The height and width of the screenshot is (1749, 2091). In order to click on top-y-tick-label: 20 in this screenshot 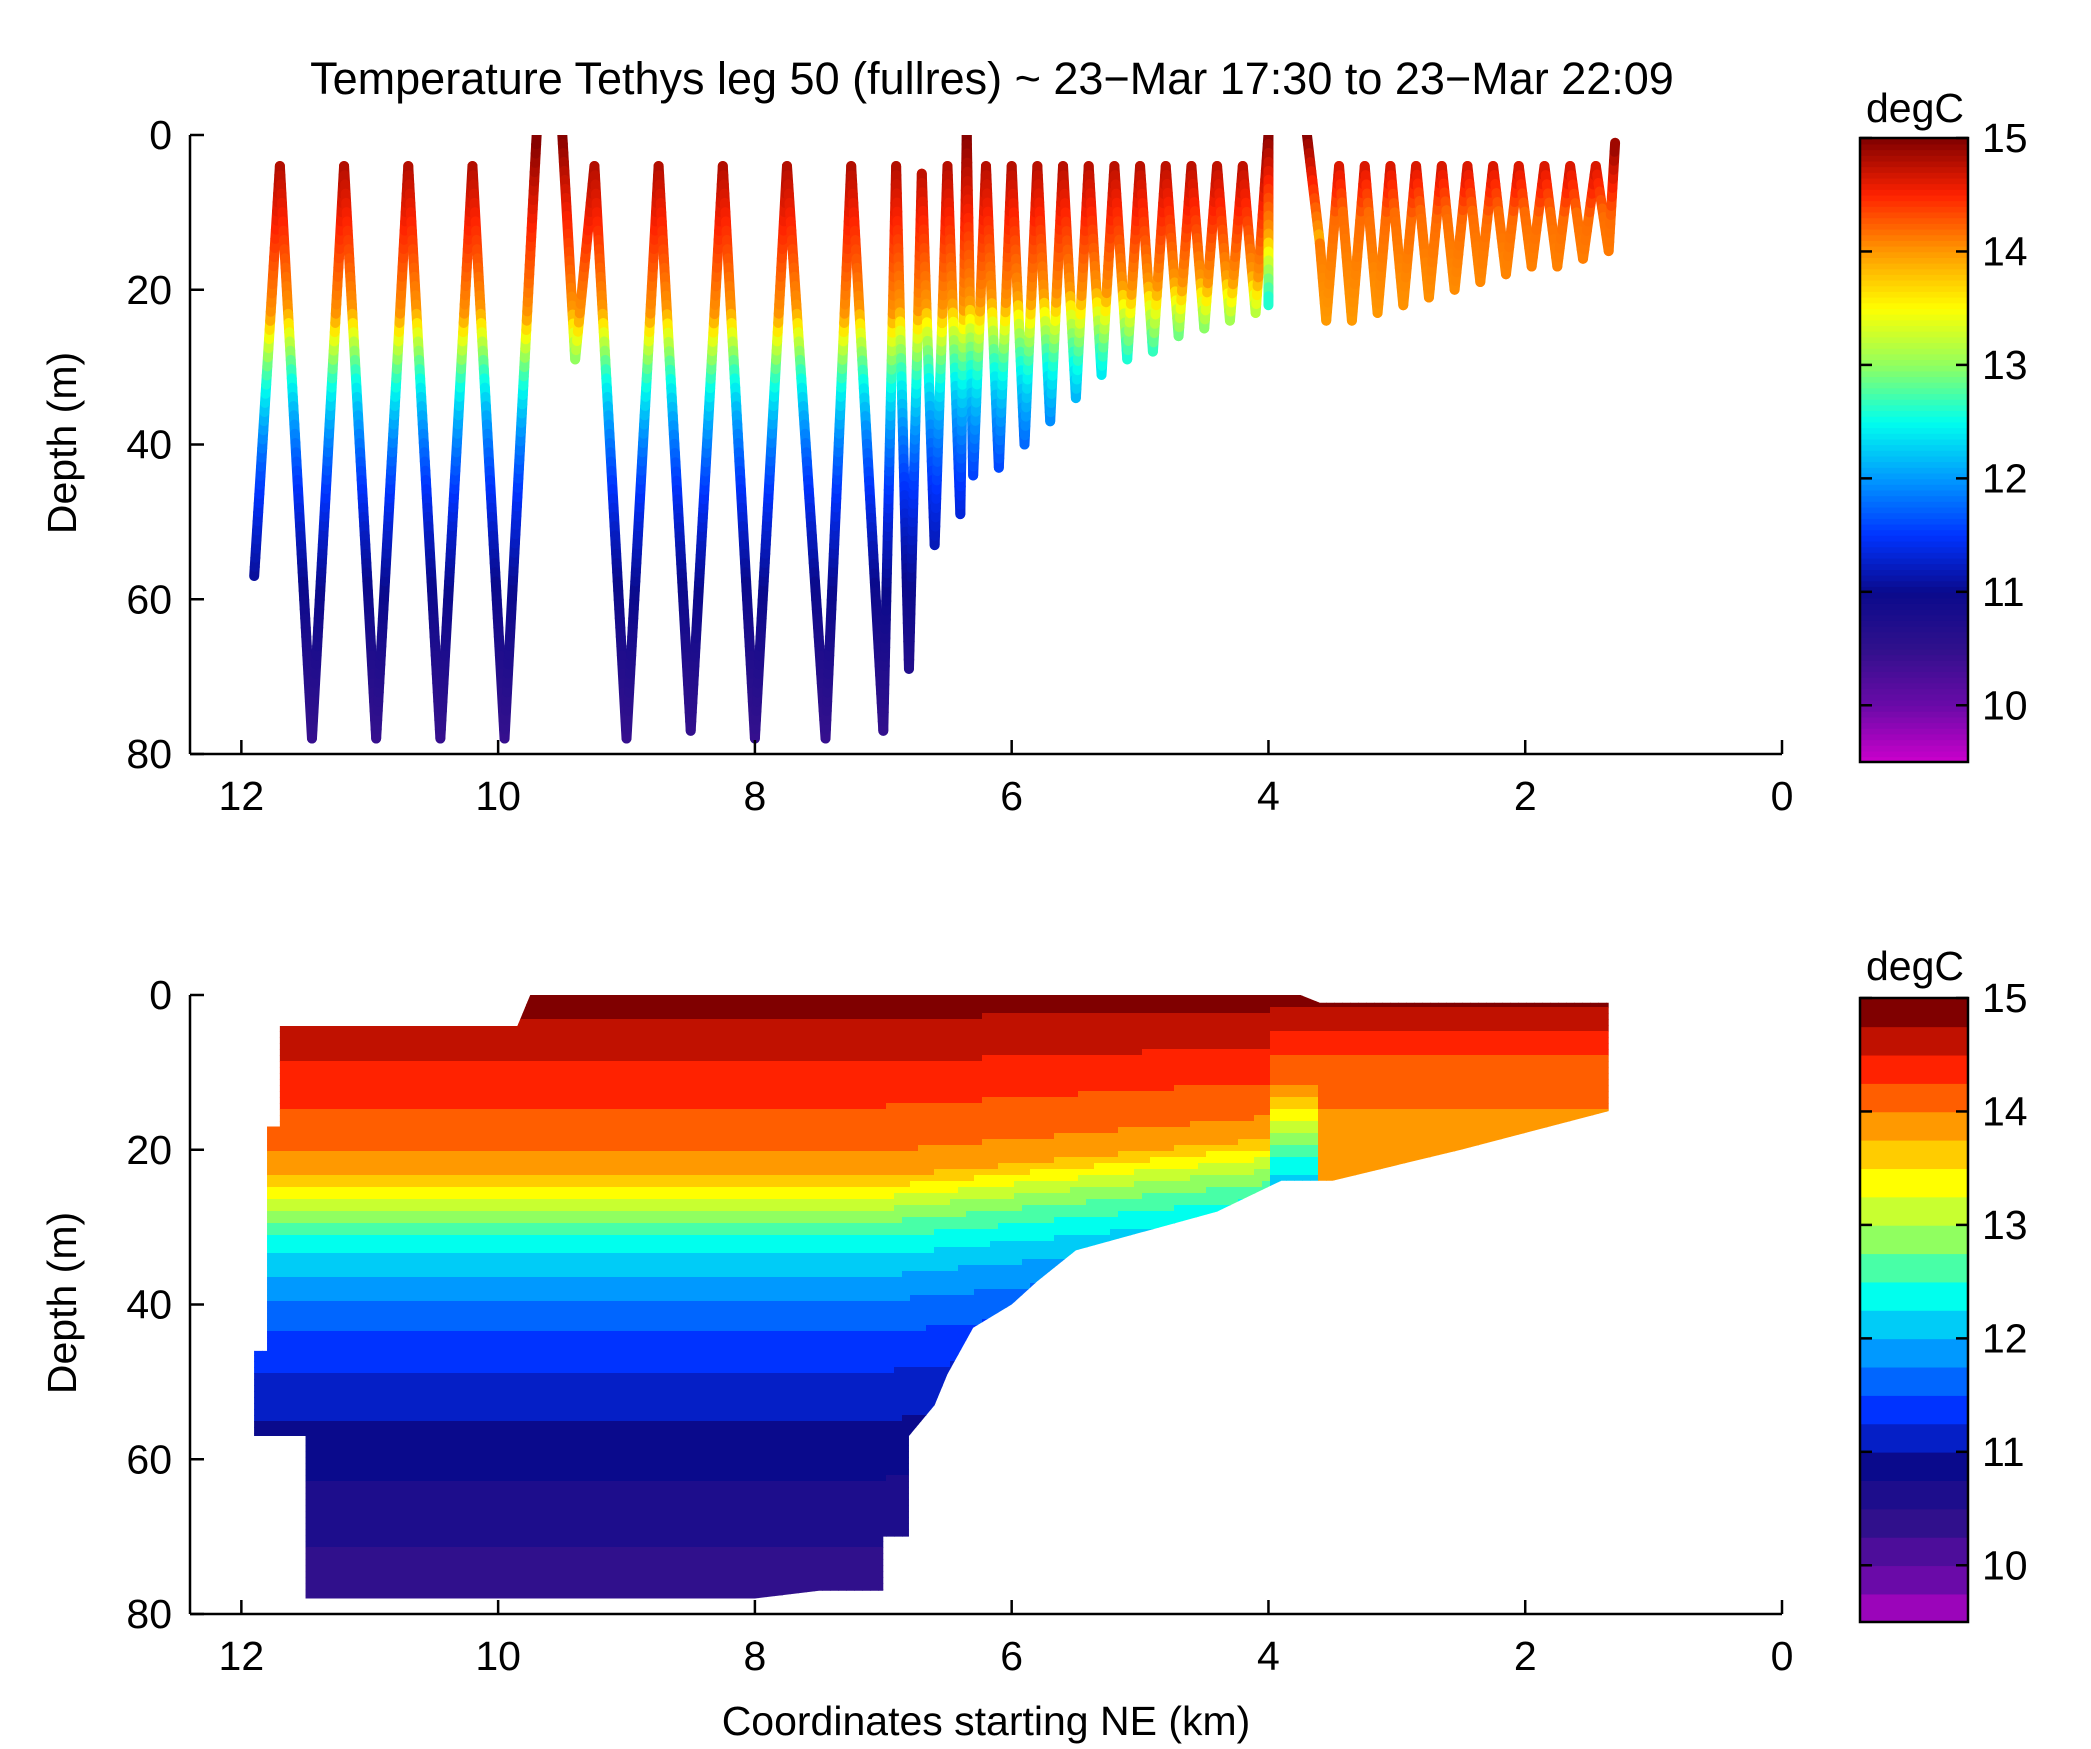, I will do `click(149, 290)`.